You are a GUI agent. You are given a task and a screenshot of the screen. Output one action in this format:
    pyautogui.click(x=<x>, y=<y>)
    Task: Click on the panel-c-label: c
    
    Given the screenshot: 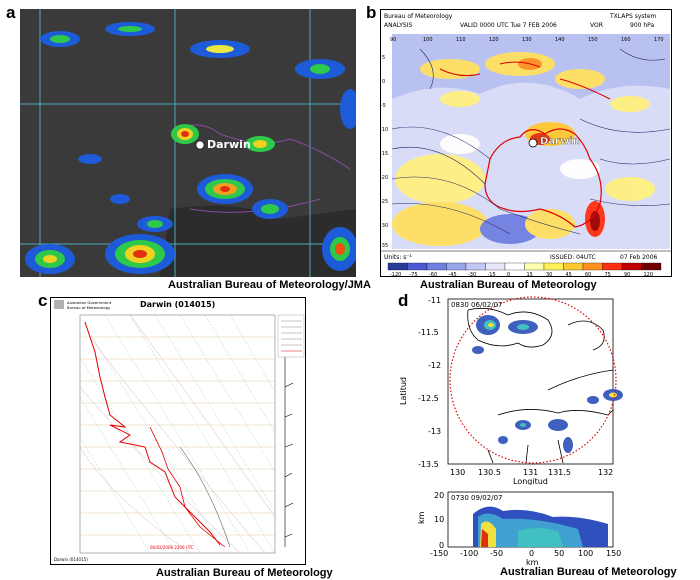 What is the action you would take?
    pyautogui.click(x=43, y=300)
    